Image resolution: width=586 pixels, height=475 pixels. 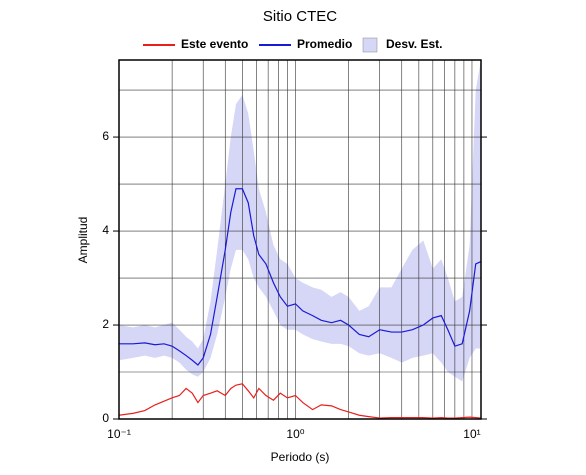 I want to click on x-axis-label: Periodo (s), so click(x=300, y=457).